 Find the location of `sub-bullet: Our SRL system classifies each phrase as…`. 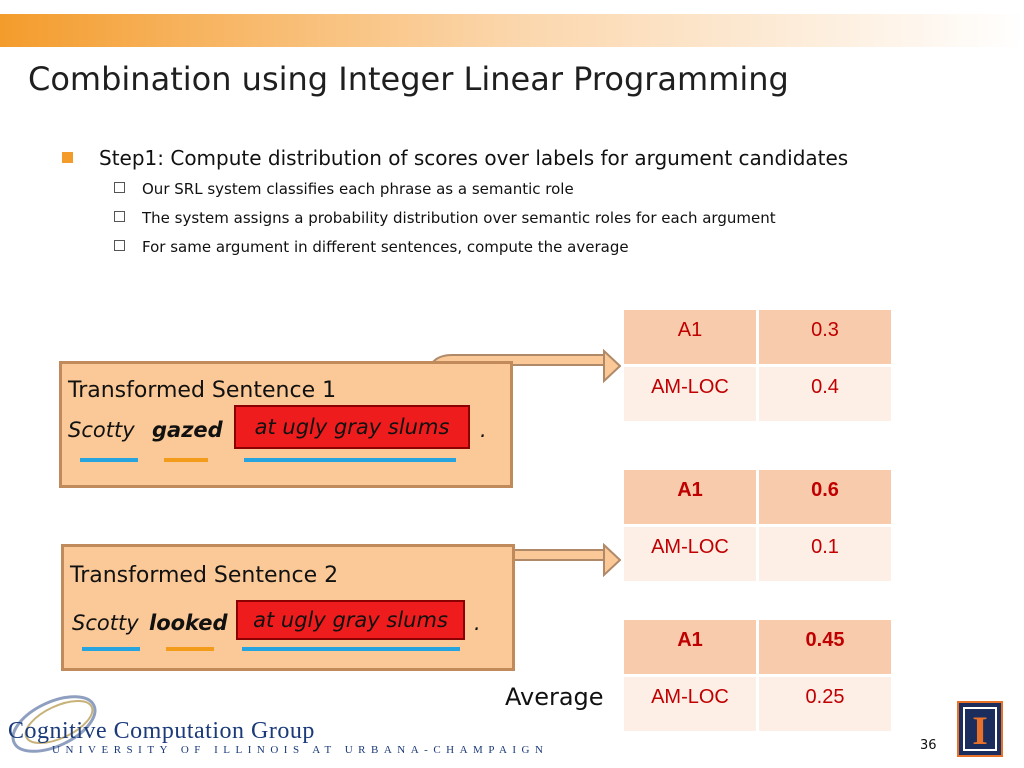

sub-bullet: Our SRL system classifies each phrase as… is located at coordinates (344, 189).